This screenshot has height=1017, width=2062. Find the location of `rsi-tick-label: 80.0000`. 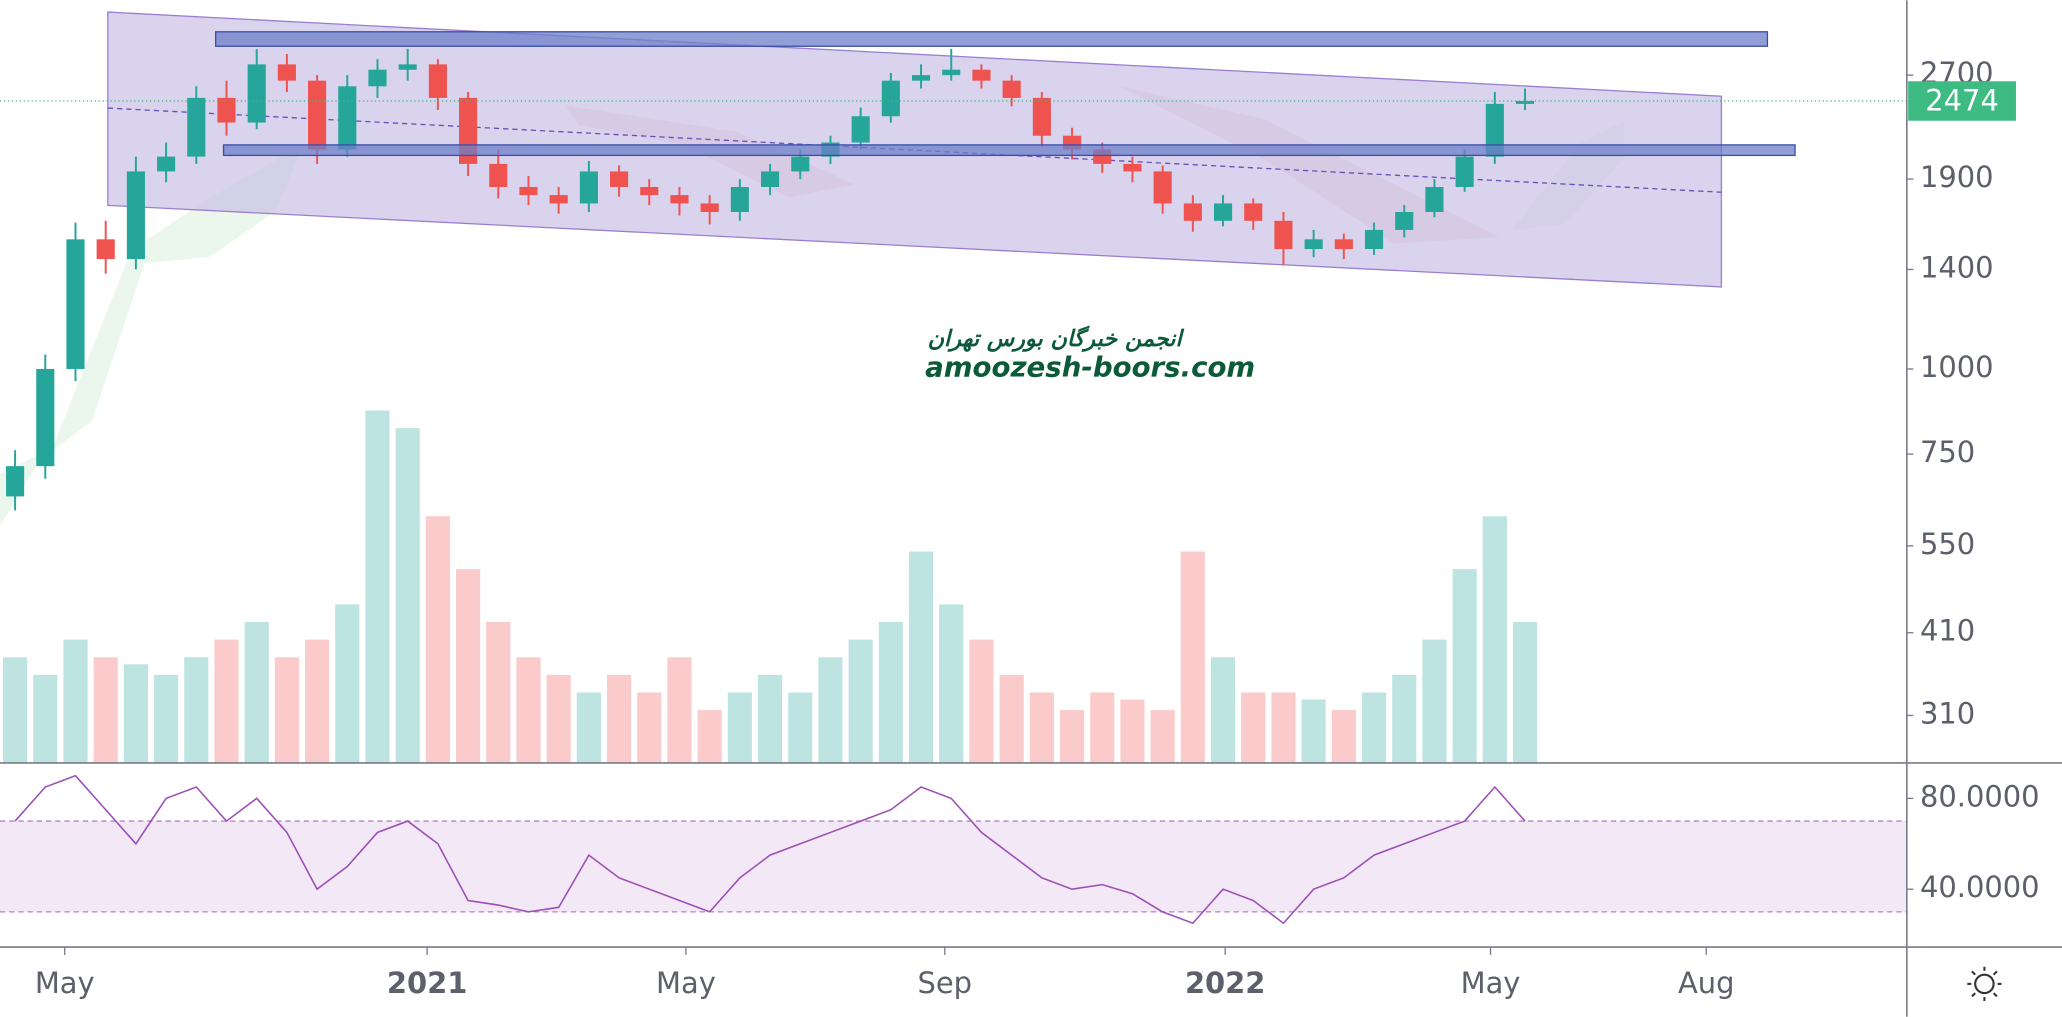

rsi-tick-label: 80.0000 is located at coordinates (1980, 796).